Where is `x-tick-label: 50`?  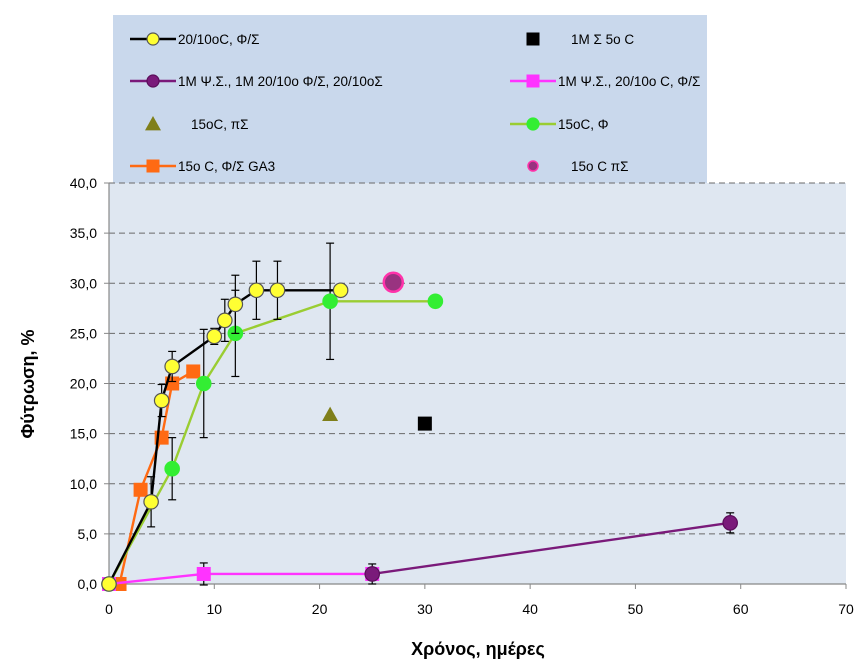 x-tick-label: 50 is located at coordinates (636, 609).